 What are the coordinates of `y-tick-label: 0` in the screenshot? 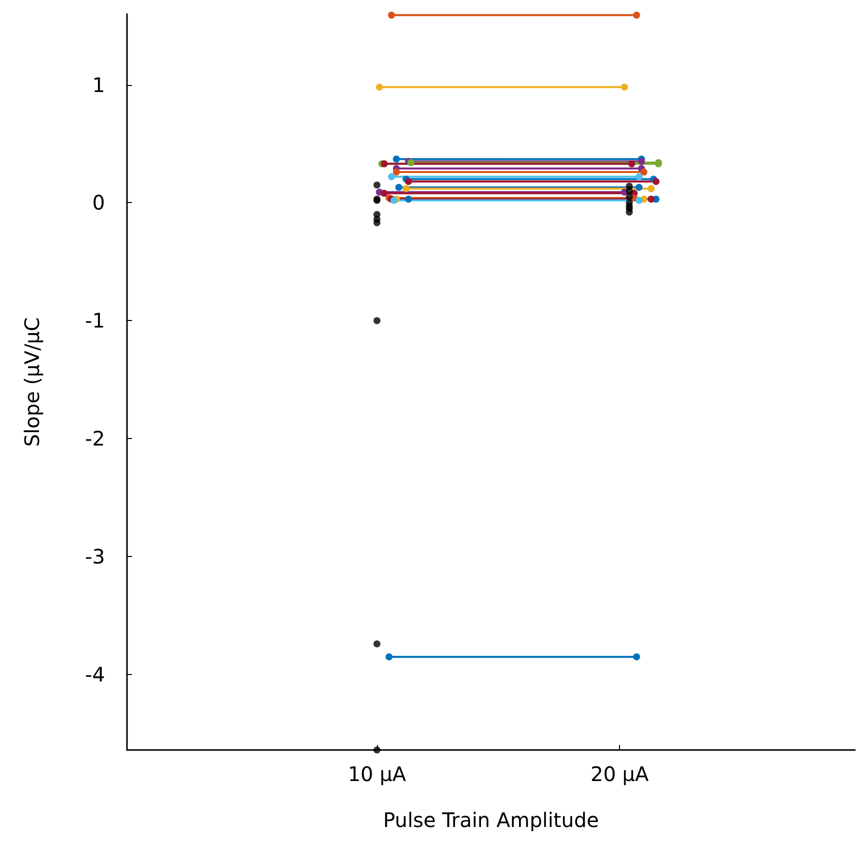 It's located at (98, 202).